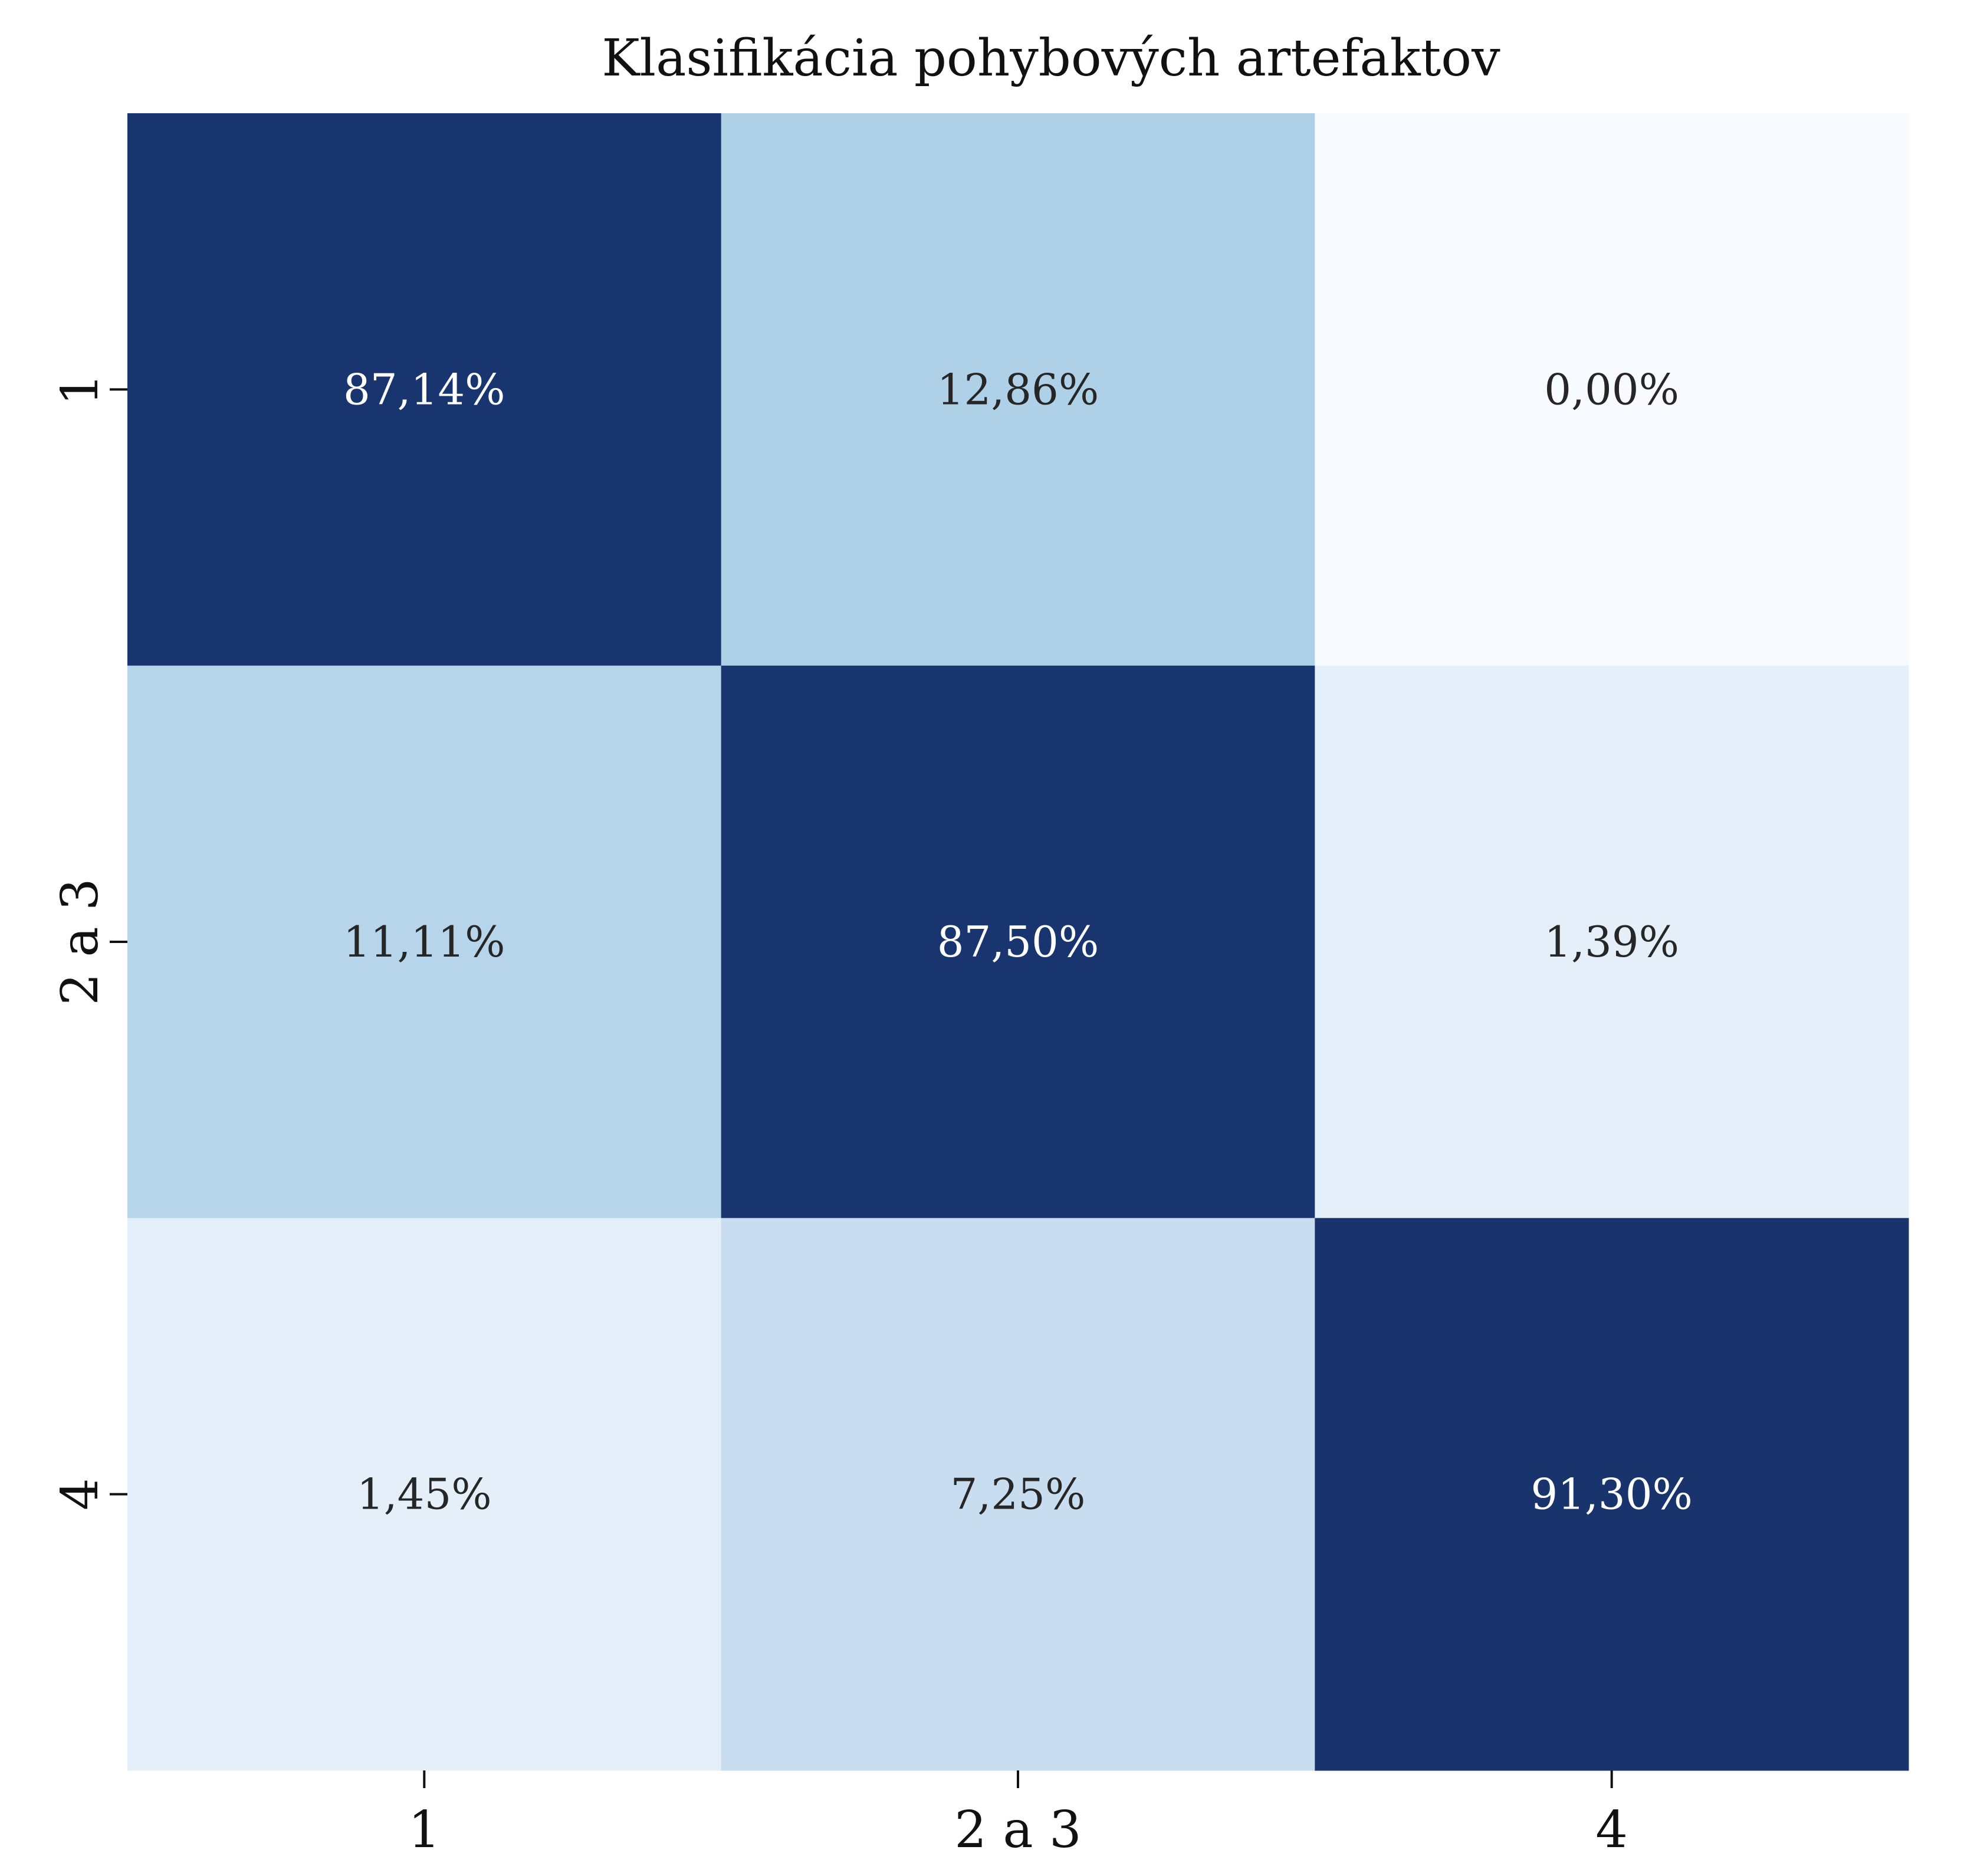  What do you see at coordinates (80, 389) in the screenshot?
I see `y-tick-label-1: 1` at bounding box center [80, 389].